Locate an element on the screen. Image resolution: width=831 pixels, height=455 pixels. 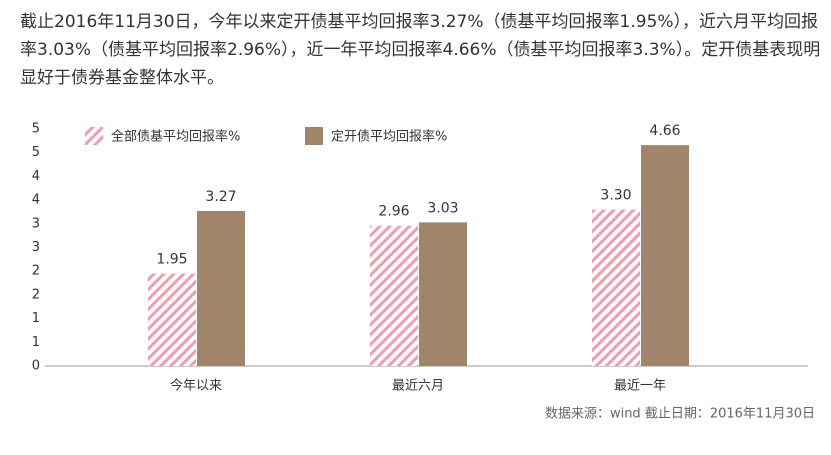
data-label: 3.03 is located at coordinates (442, 208).